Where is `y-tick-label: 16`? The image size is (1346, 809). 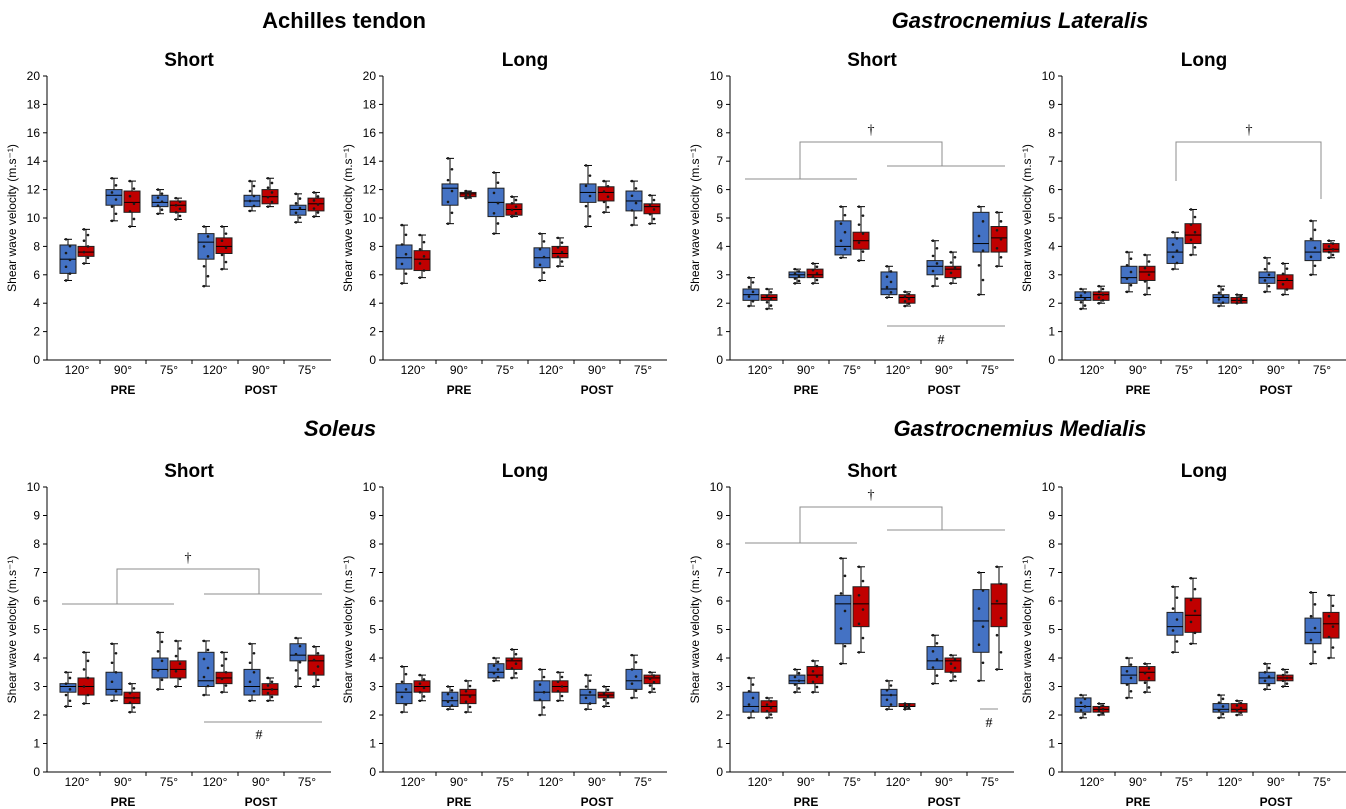
y-tick-label: 16 is located at coordinates (370, 133).